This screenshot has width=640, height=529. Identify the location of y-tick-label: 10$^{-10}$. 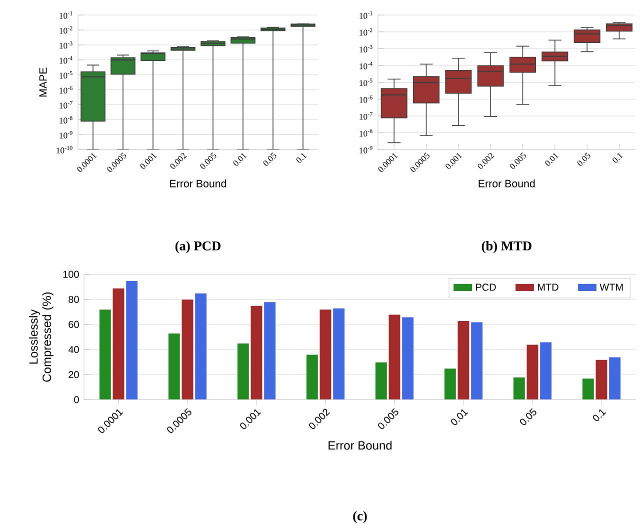
(64, 150).